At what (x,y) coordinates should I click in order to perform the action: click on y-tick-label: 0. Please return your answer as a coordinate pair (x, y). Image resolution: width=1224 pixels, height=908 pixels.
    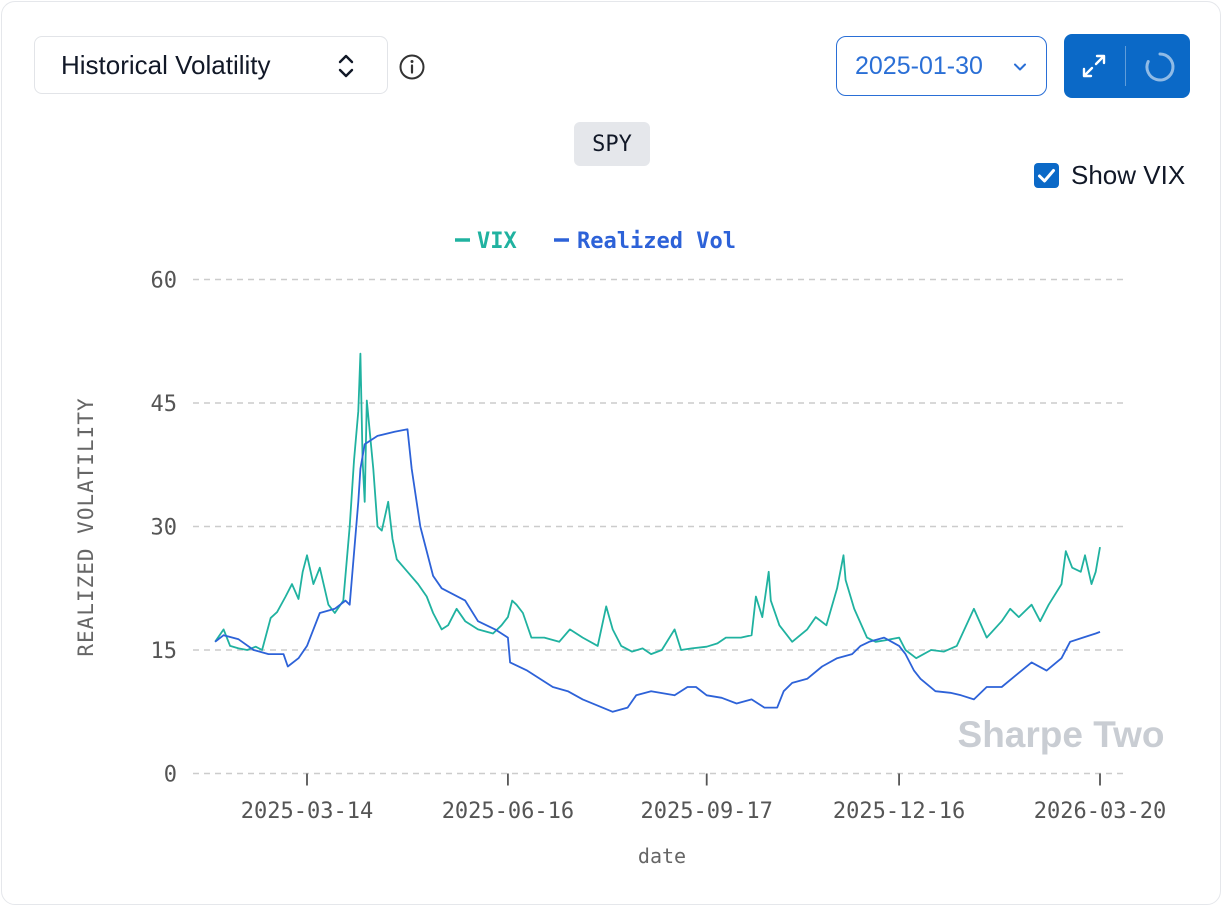
    Looking at the image, I should click on (170, 775).